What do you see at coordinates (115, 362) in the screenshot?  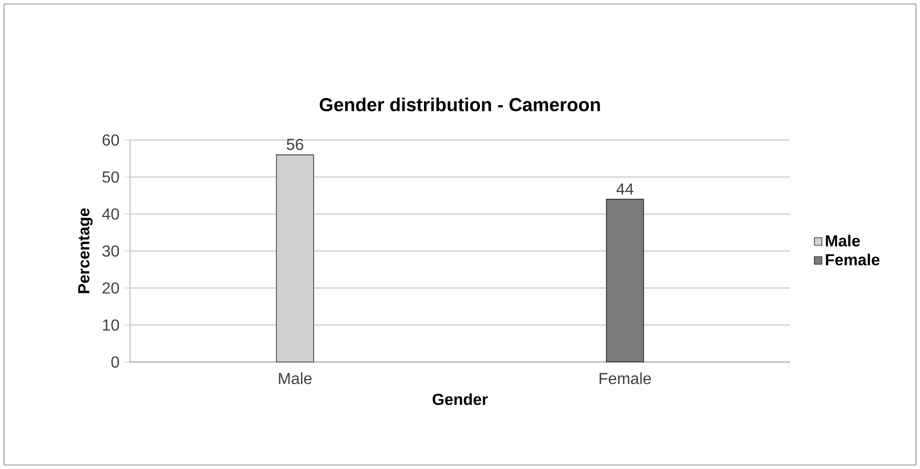 I see `y-tick-label: 0` at bounding box center [115, 362].